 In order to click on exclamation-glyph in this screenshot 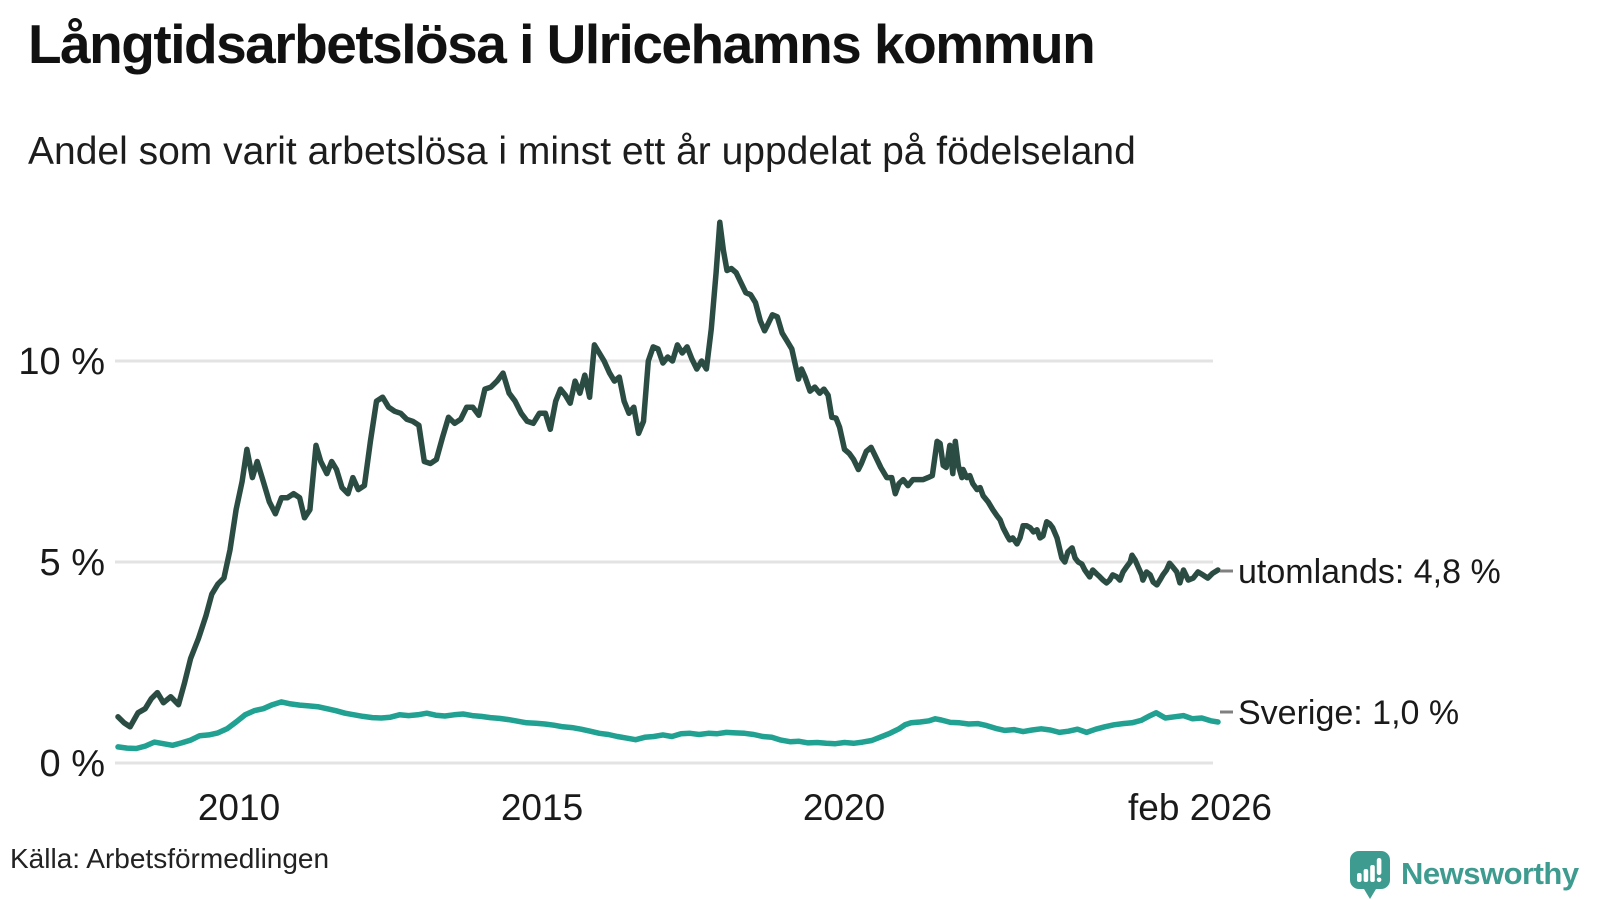, I will do `click(1379, 866)`.